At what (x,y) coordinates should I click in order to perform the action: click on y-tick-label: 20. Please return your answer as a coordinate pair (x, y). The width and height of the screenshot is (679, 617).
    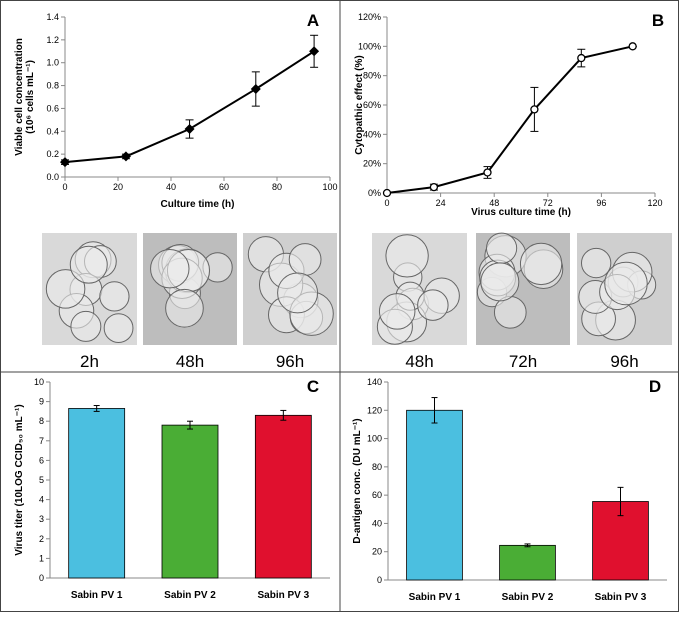
    Looking at the image, I should click on (377, 552).